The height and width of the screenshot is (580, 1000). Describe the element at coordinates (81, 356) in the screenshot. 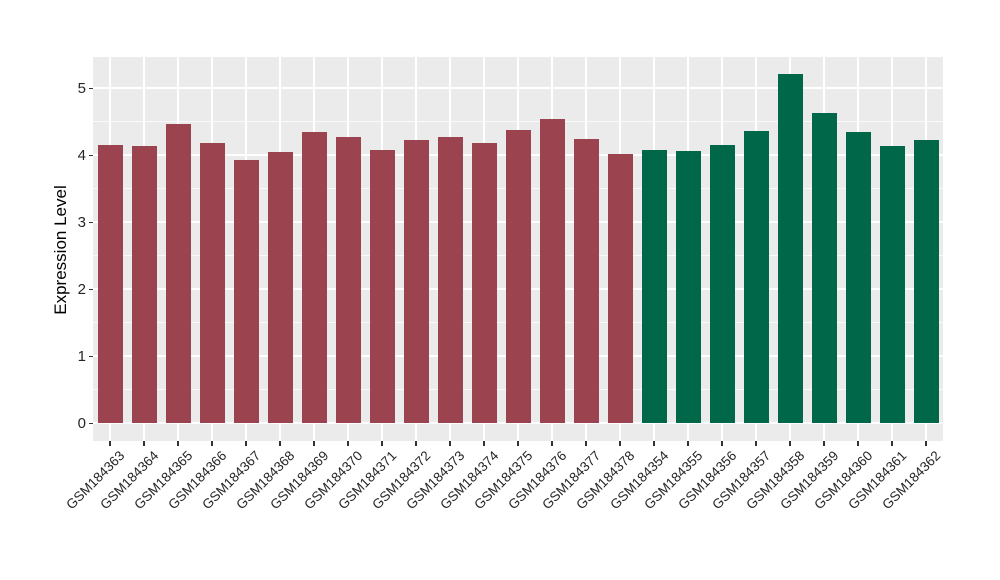

I see `y-tick-label: 1` at that location.